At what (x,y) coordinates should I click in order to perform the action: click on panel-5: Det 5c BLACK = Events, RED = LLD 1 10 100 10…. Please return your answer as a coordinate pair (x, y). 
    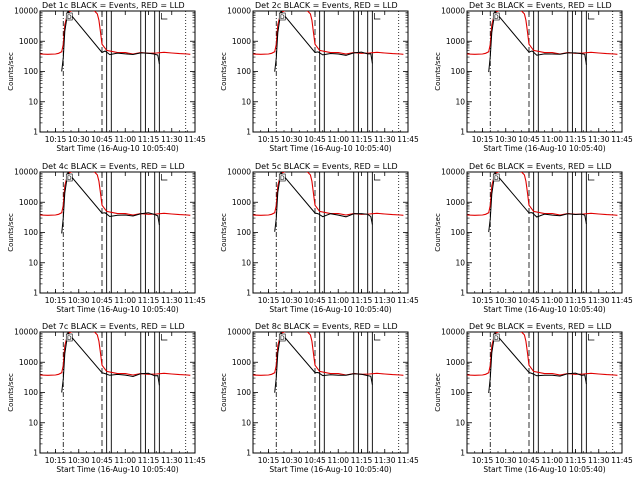
    Looking at the image, I should click on (319, 238).